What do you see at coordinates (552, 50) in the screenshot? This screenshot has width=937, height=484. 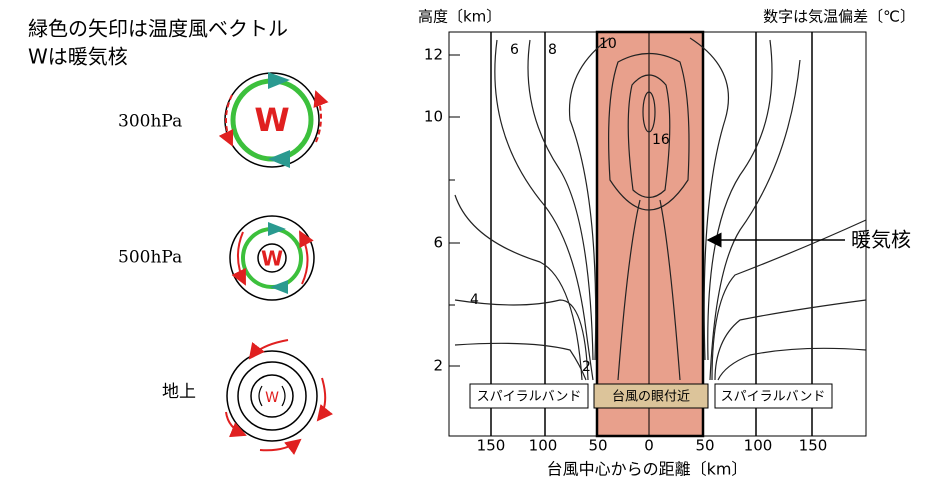 I see `contour-label: 8` at bounding box center [552, 50].